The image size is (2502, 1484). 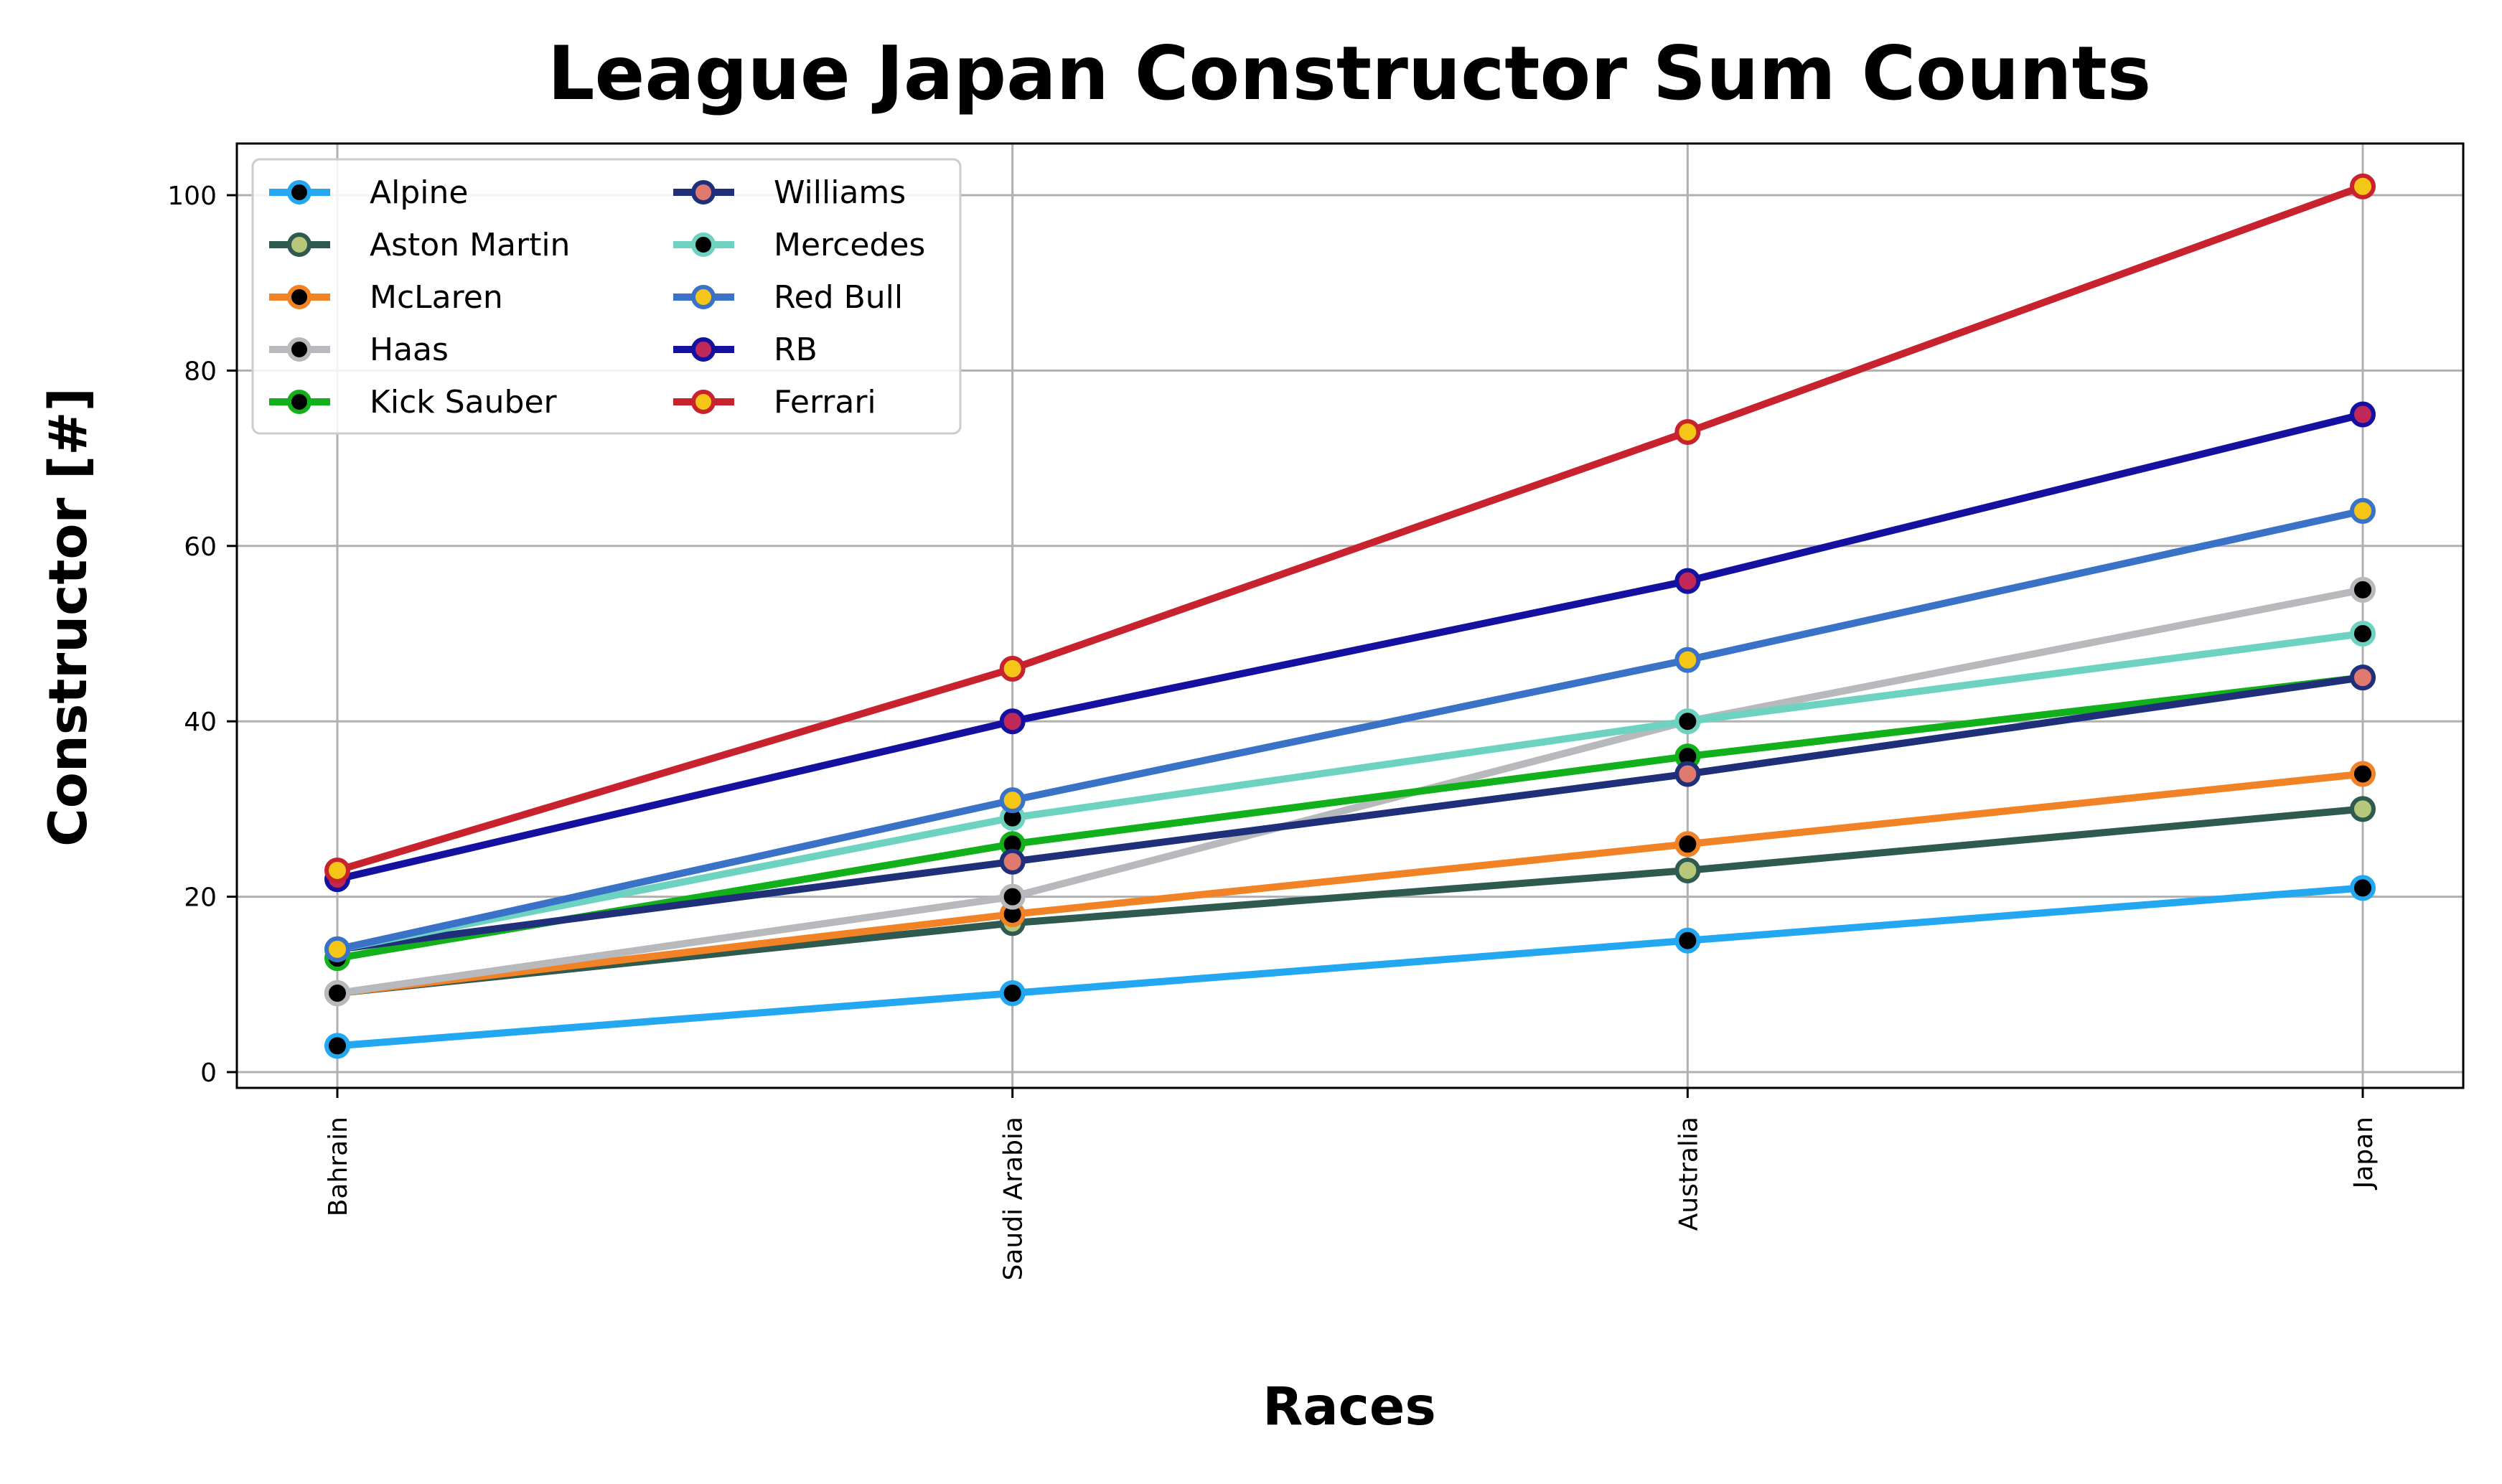 What do you see at coordinates (464, 403) in the screenshot?
I see `legend-label: Kick Sauber` at bounding box center [464, 403].